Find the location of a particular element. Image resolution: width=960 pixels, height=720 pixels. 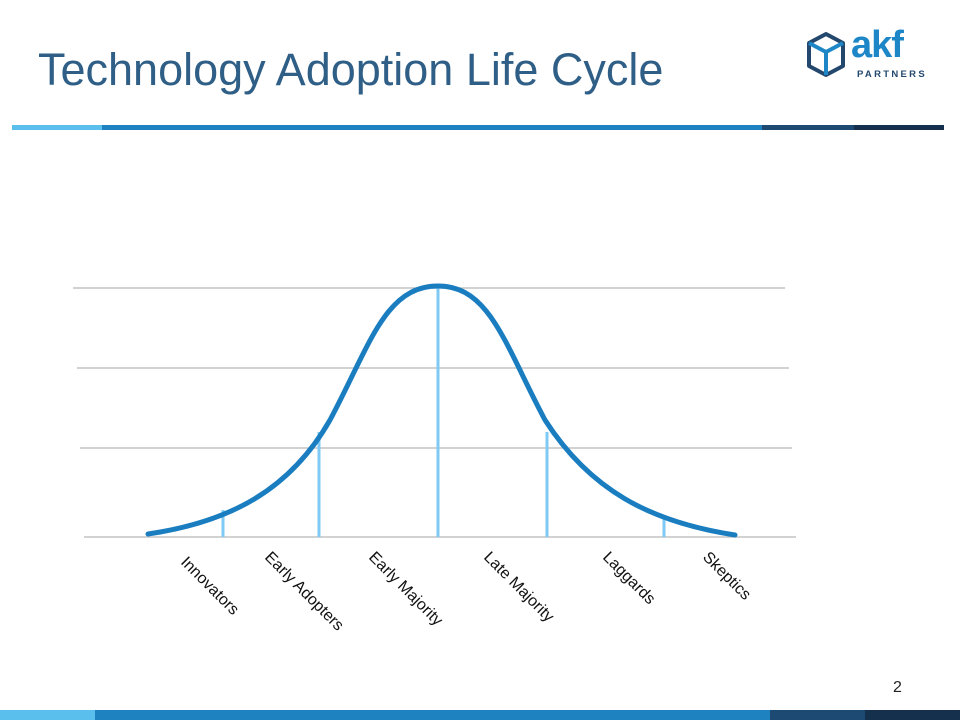

segment-label-innovators: Innovators is located at coordinates (209, 586).